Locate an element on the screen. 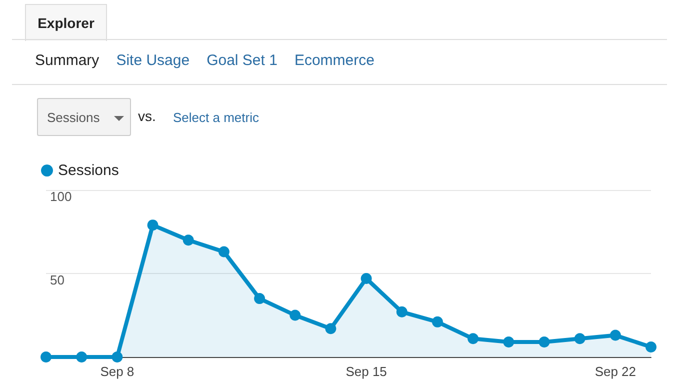 Image resolution: width=691 pixels, height=383 pixels. text: Explorer is located at coordinates (66, 22).